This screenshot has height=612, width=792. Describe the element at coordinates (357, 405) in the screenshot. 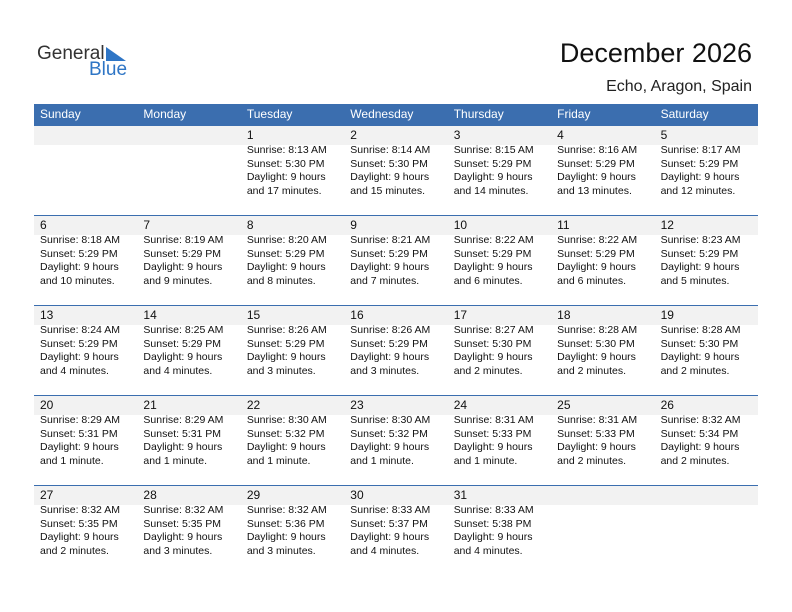

I see `day-number: 23` at that location.